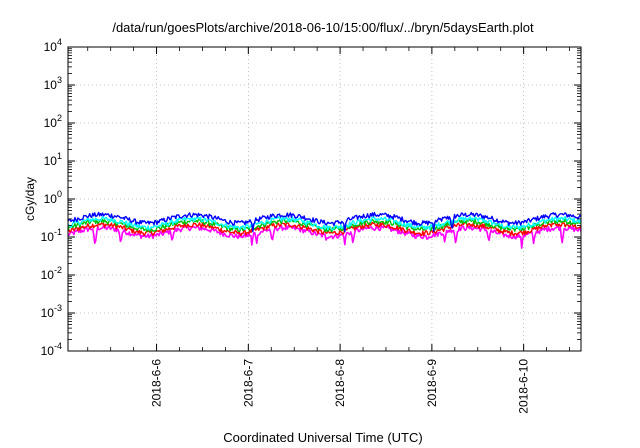 This screenshot has width=640, height=448. I want to click on y-tick-label: 10⁻⁴, so click(51, 349).